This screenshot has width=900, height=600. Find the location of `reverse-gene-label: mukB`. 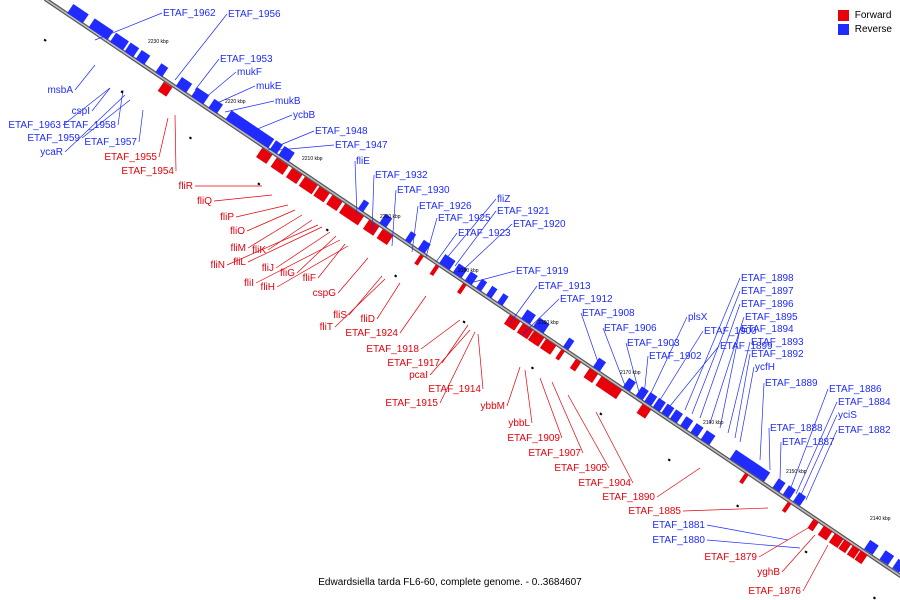

reverse-gene-label: mukB is located at coordinates (288, 101).